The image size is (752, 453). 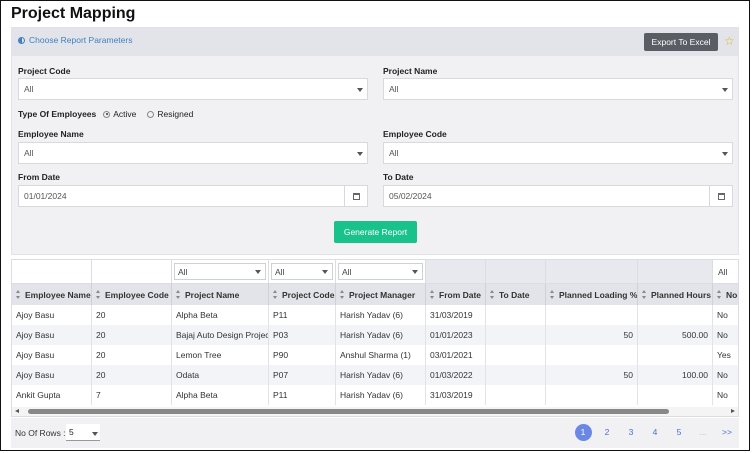 I want to click on project-manager-filter-cell: All, so click(x=381, y=272).